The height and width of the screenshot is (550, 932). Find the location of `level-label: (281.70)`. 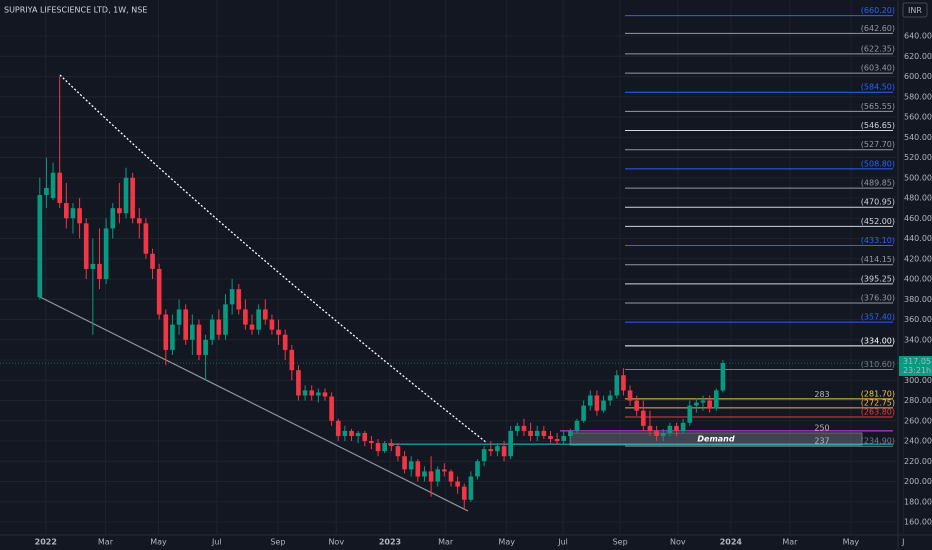

level-label: (281.70) is located at coordinates (878, 393).